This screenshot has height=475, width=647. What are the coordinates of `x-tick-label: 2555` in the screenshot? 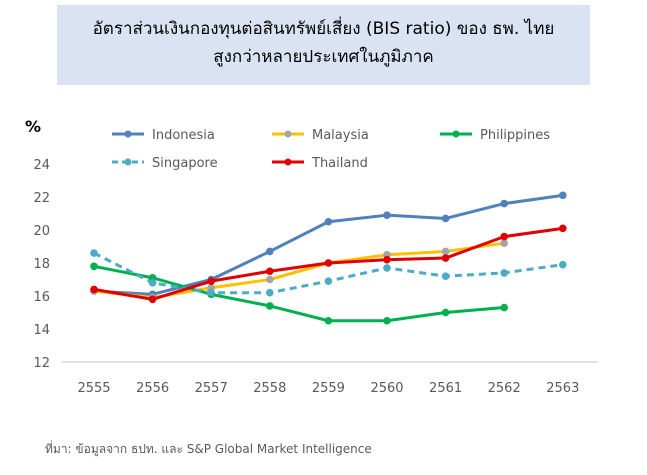 It's located at (93, 388).